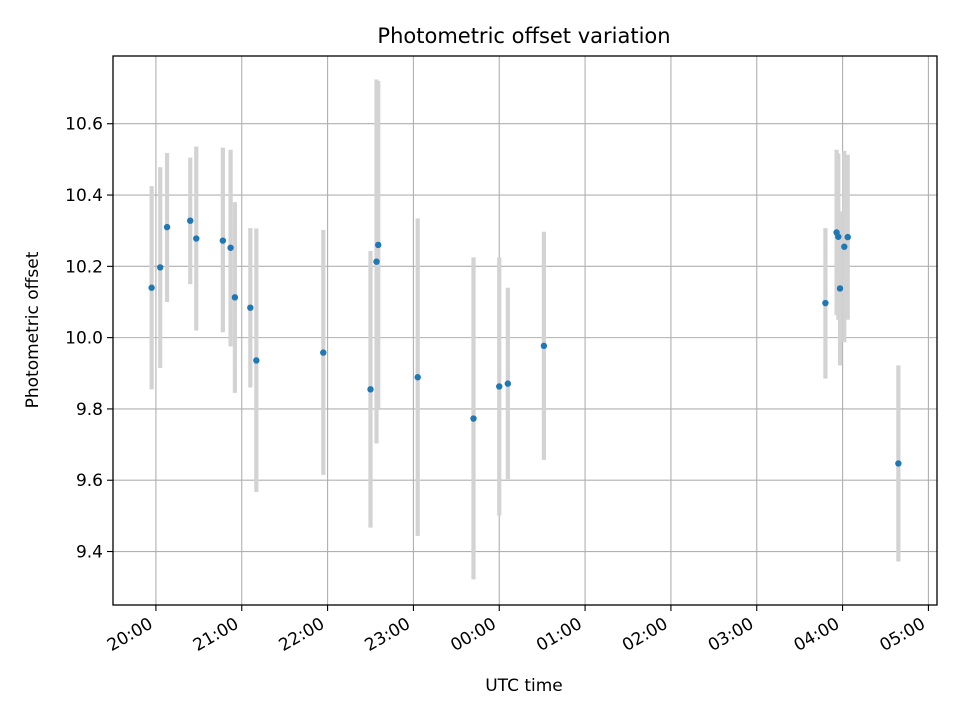 The width and height of the screenshot is (960, 720). What do you see at coordinates (89, 481) in the screenshot?
I see `y-tick-label: 9.6` at bounding box center [89, 481].